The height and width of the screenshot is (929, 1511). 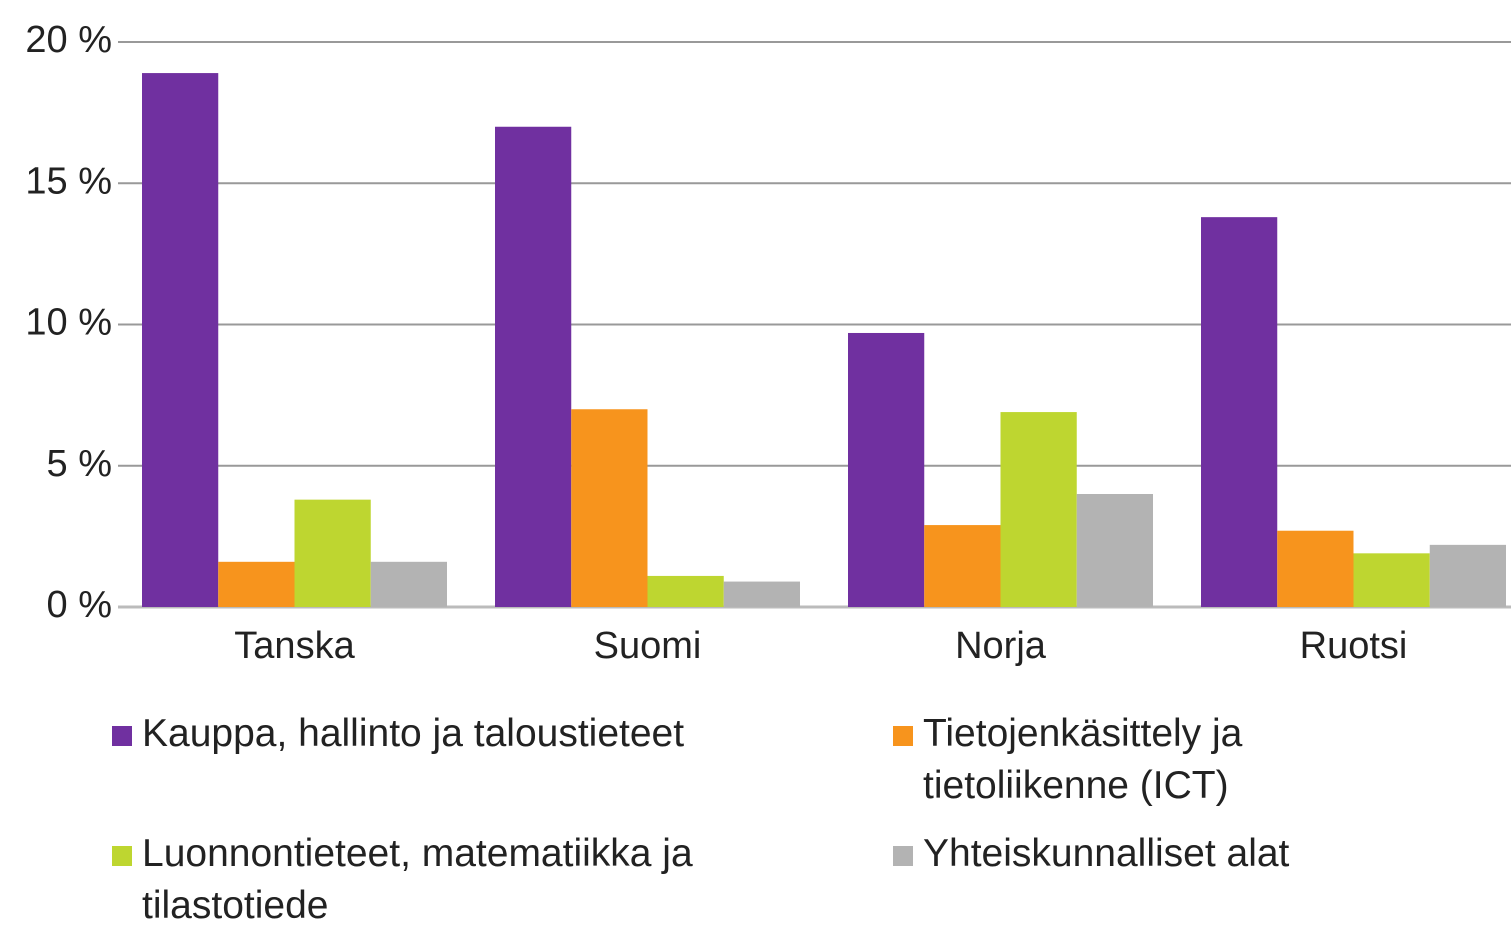 What do you see at coordinates (68, 40) in the screenshot?
I see `y-tick-label: 20 %` at bounding box center [68, 40].